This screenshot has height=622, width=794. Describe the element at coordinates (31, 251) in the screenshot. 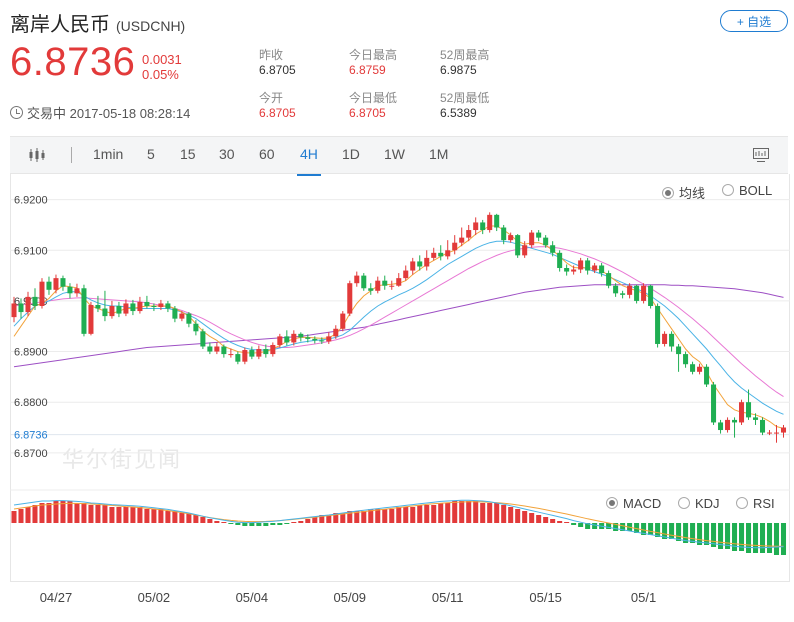

I see `y-tick-label: 6.9100` at that location.